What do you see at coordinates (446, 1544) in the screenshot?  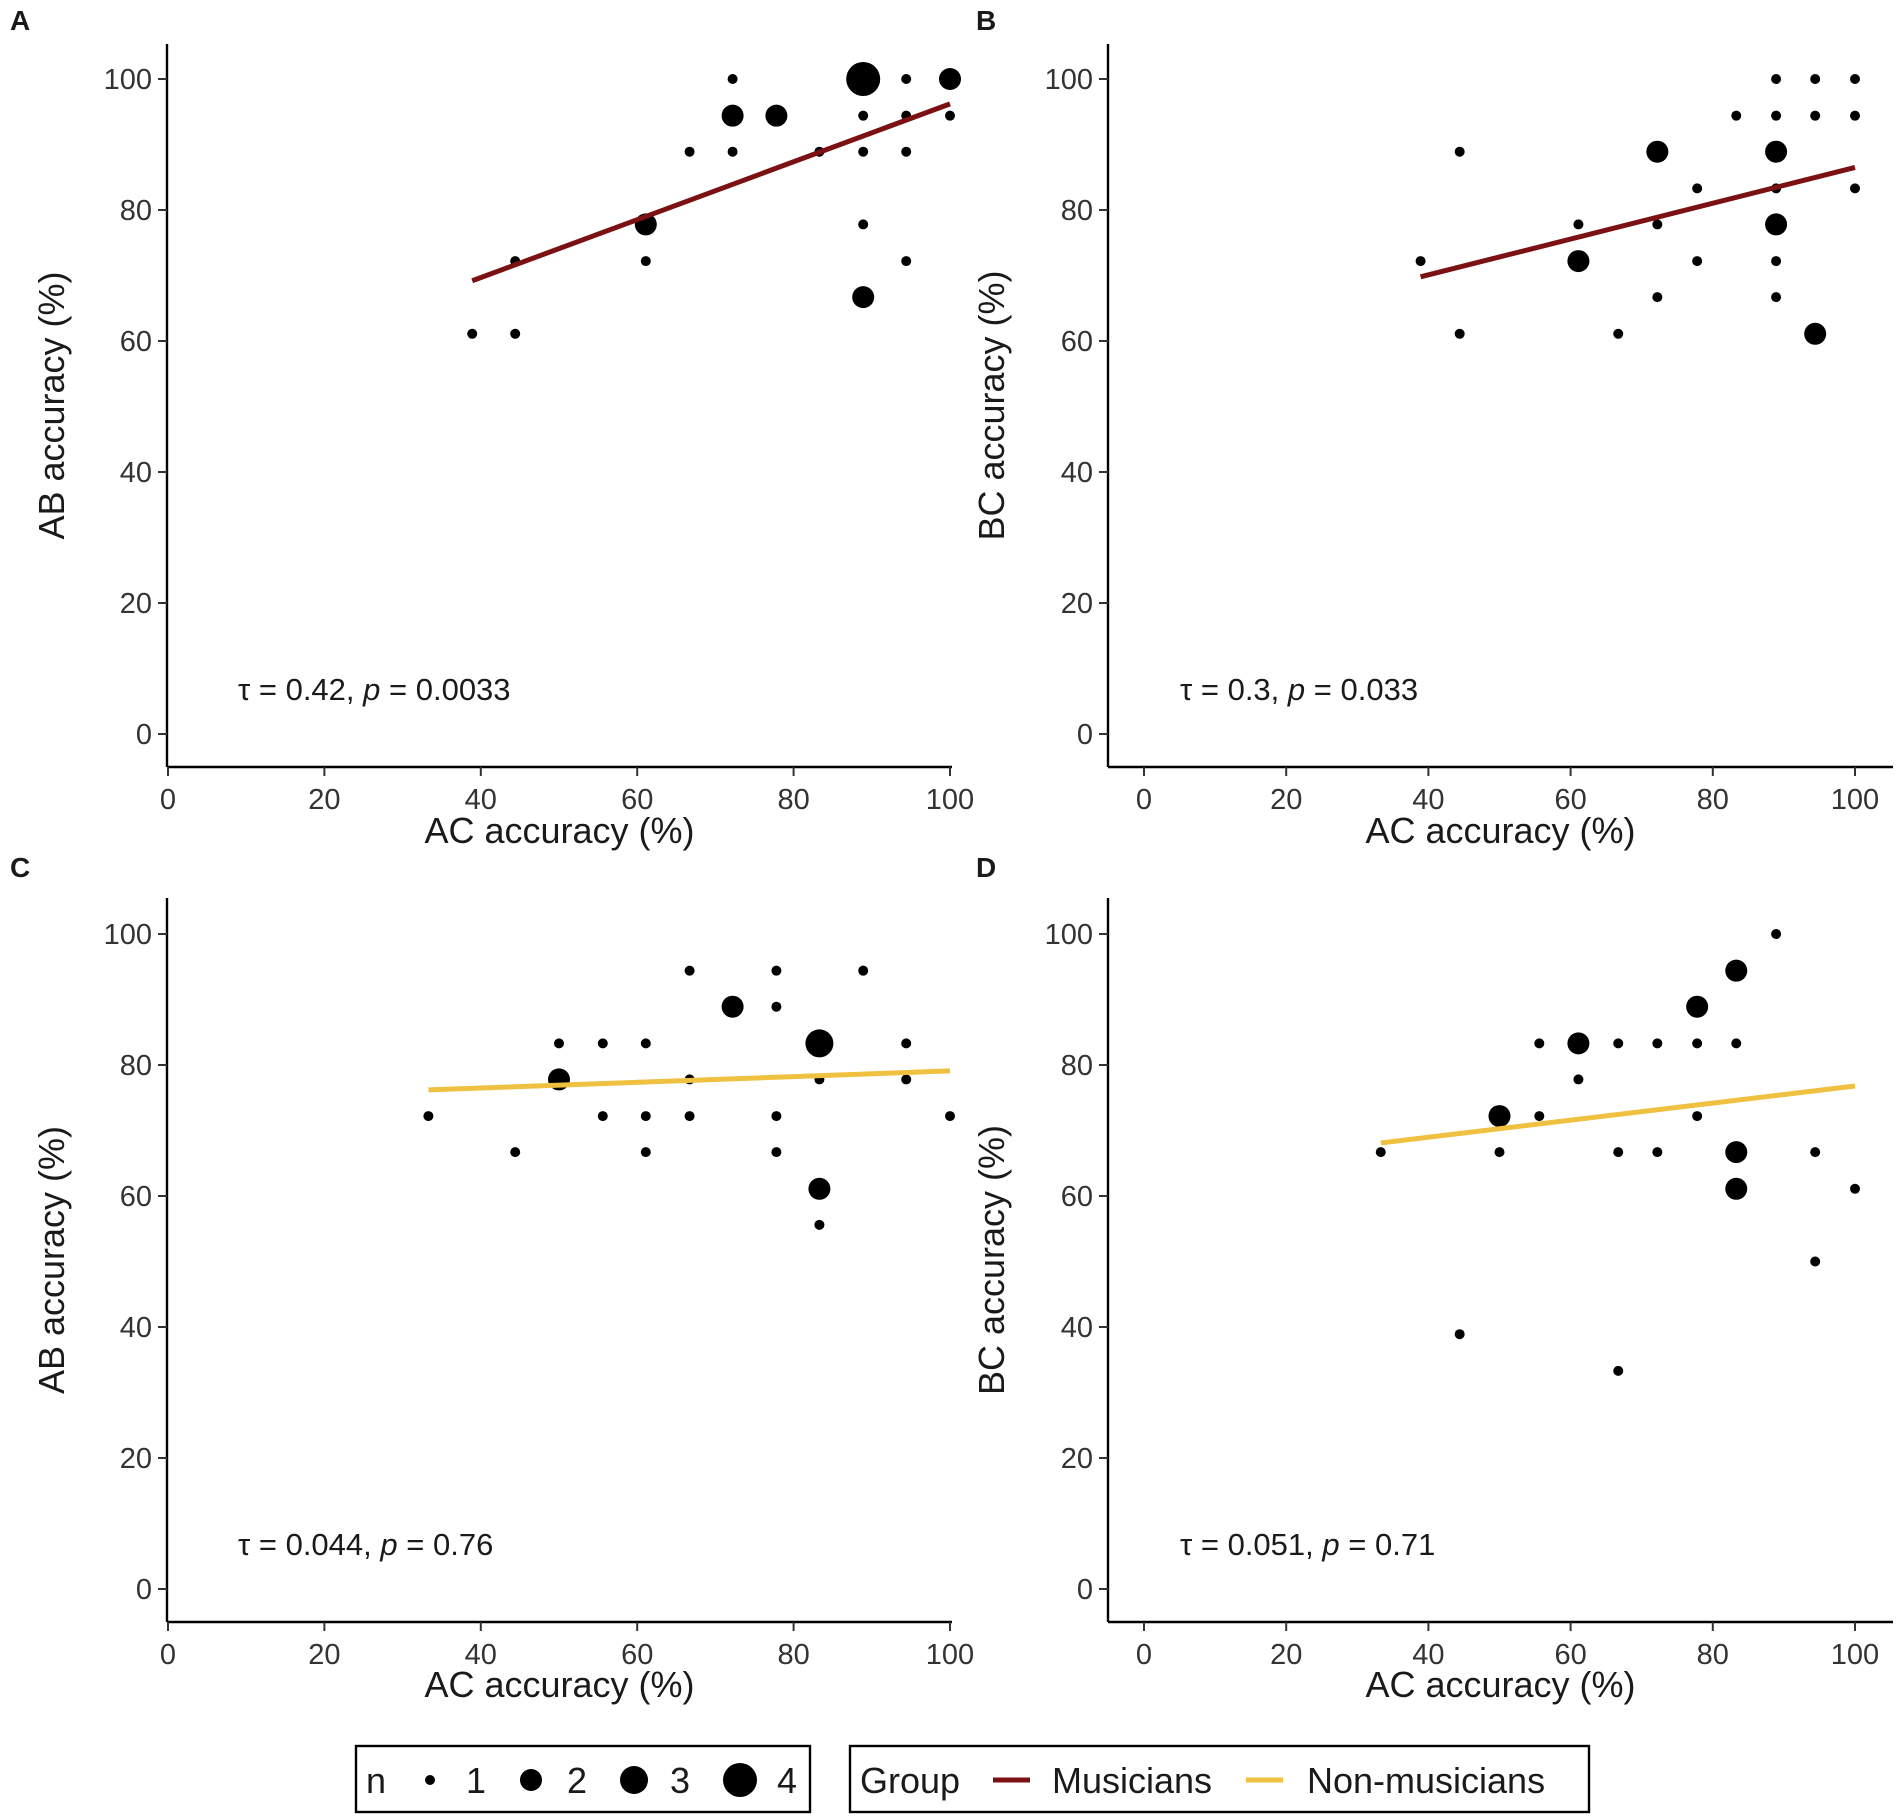 I see `p-value-text: = 0.76` at bounding box center [446, 1544].